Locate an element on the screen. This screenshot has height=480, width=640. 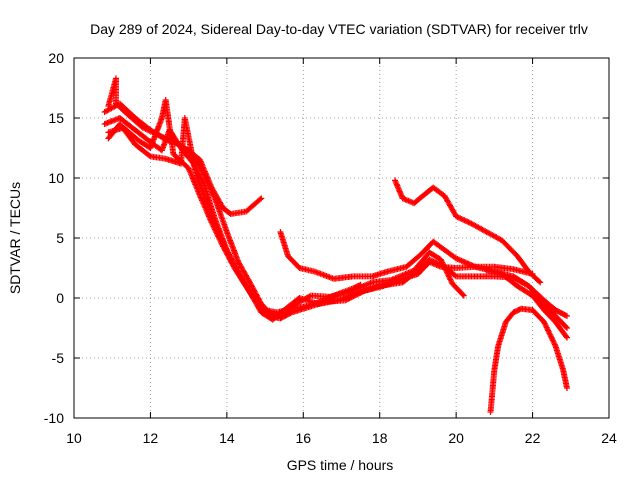
x-tick-label: 22 is located at coordinates (533, 438).